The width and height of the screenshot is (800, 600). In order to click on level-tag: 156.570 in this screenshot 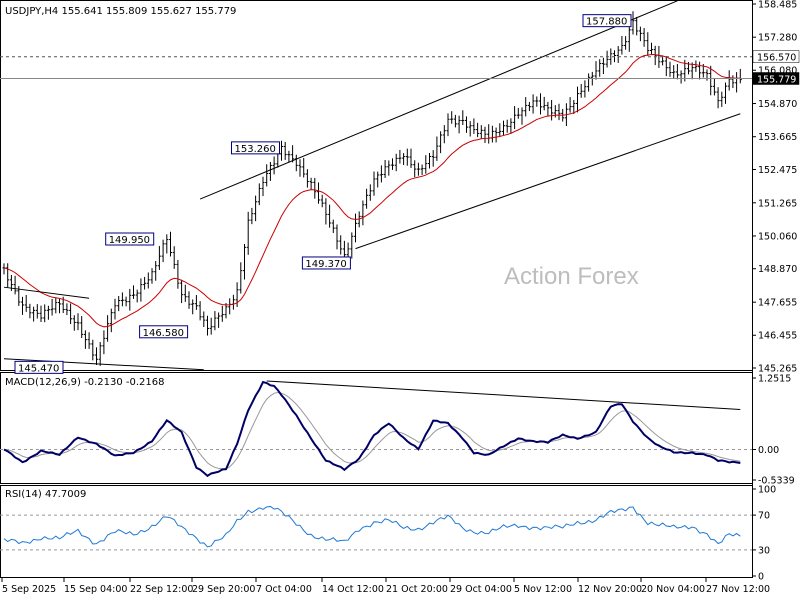, I will do `click(776, 58)`.